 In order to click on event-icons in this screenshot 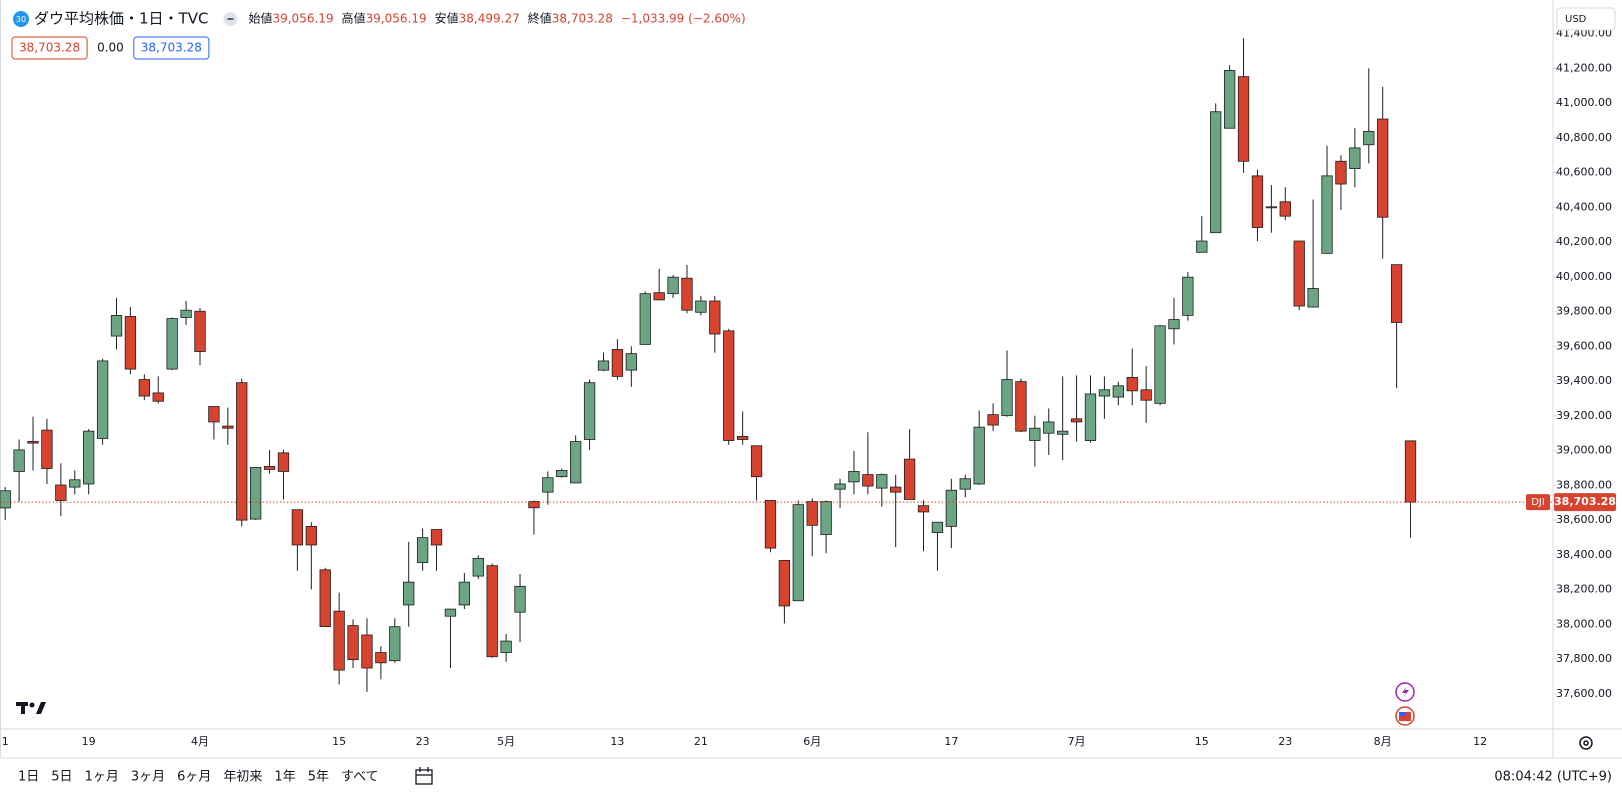, I will do `click(1405, 704)`.